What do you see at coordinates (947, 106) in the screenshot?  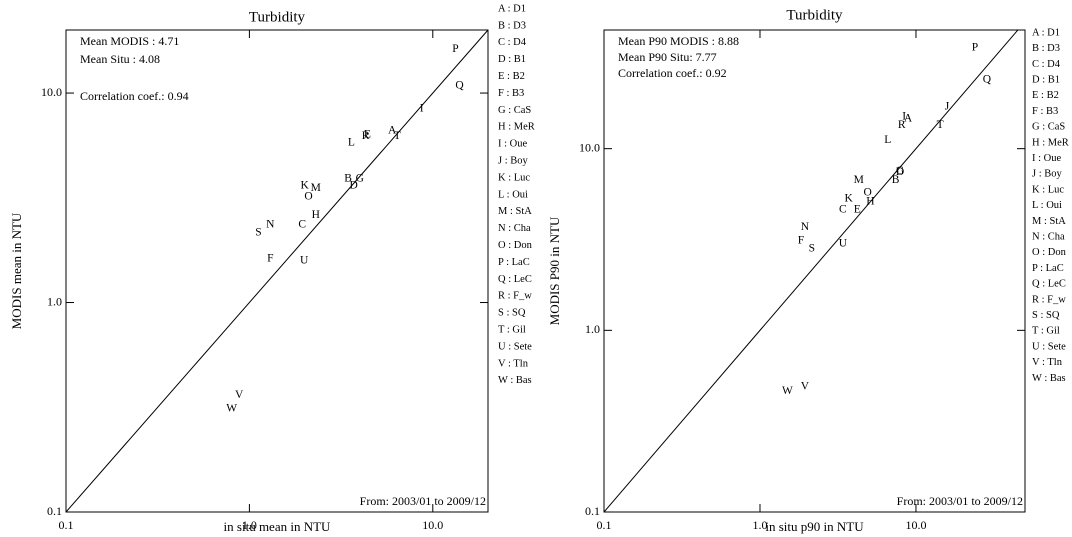 I see `point: J` at bounding box center [947, 106].